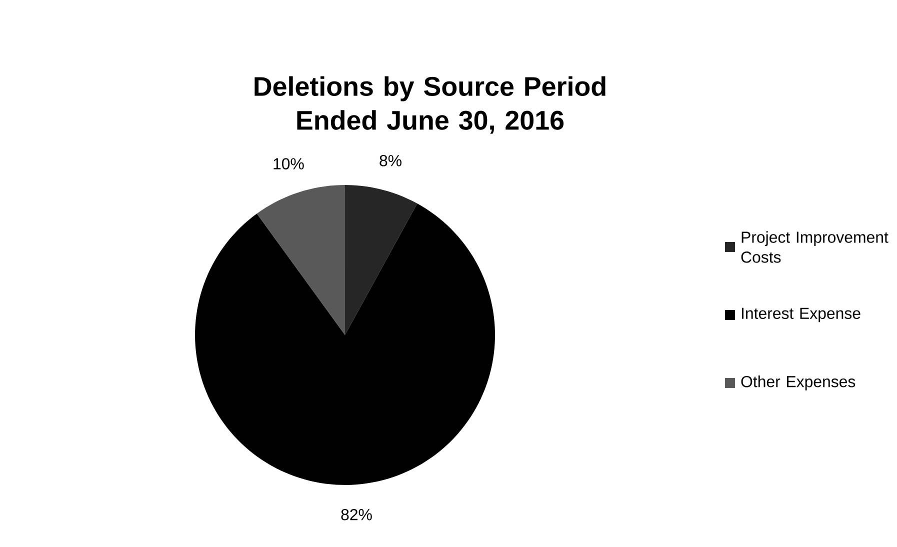 The image size is (897, 547). Describe the element at coordinates (801, 315) in the screenshot. I see `legend-label: Interest Expense` at that location.